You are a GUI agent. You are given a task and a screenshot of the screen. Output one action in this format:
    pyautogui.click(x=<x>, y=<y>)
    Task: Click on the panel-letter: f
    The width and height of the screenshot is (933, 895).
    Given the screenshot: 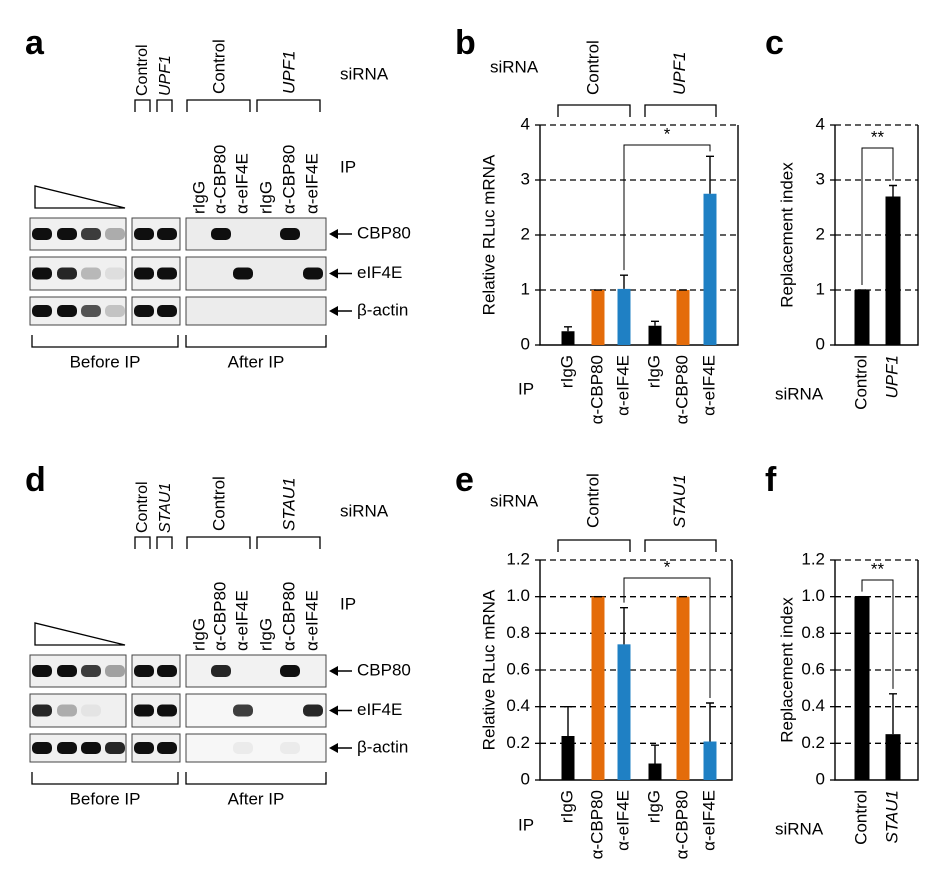 What is the action you would take?
    pyautogui.click(x=771, y=480)
    